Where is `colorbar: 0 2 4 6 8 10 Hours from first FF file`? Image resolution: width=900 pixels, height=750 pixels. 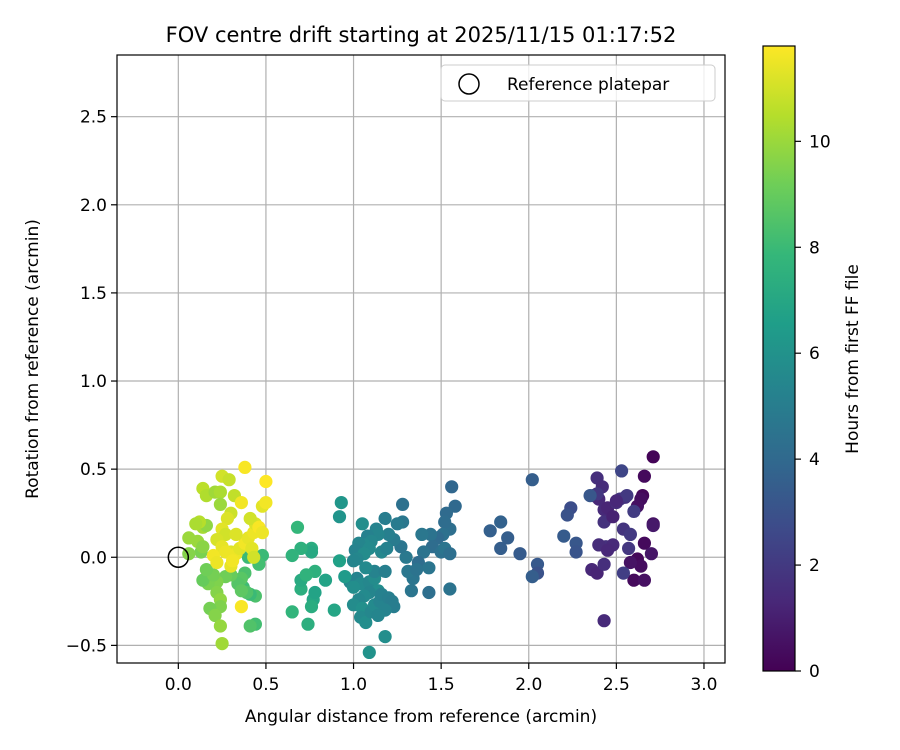
colorbar: 0 2 4 6 8 10 Hours from first FF file is located at coordinates (812, 363).